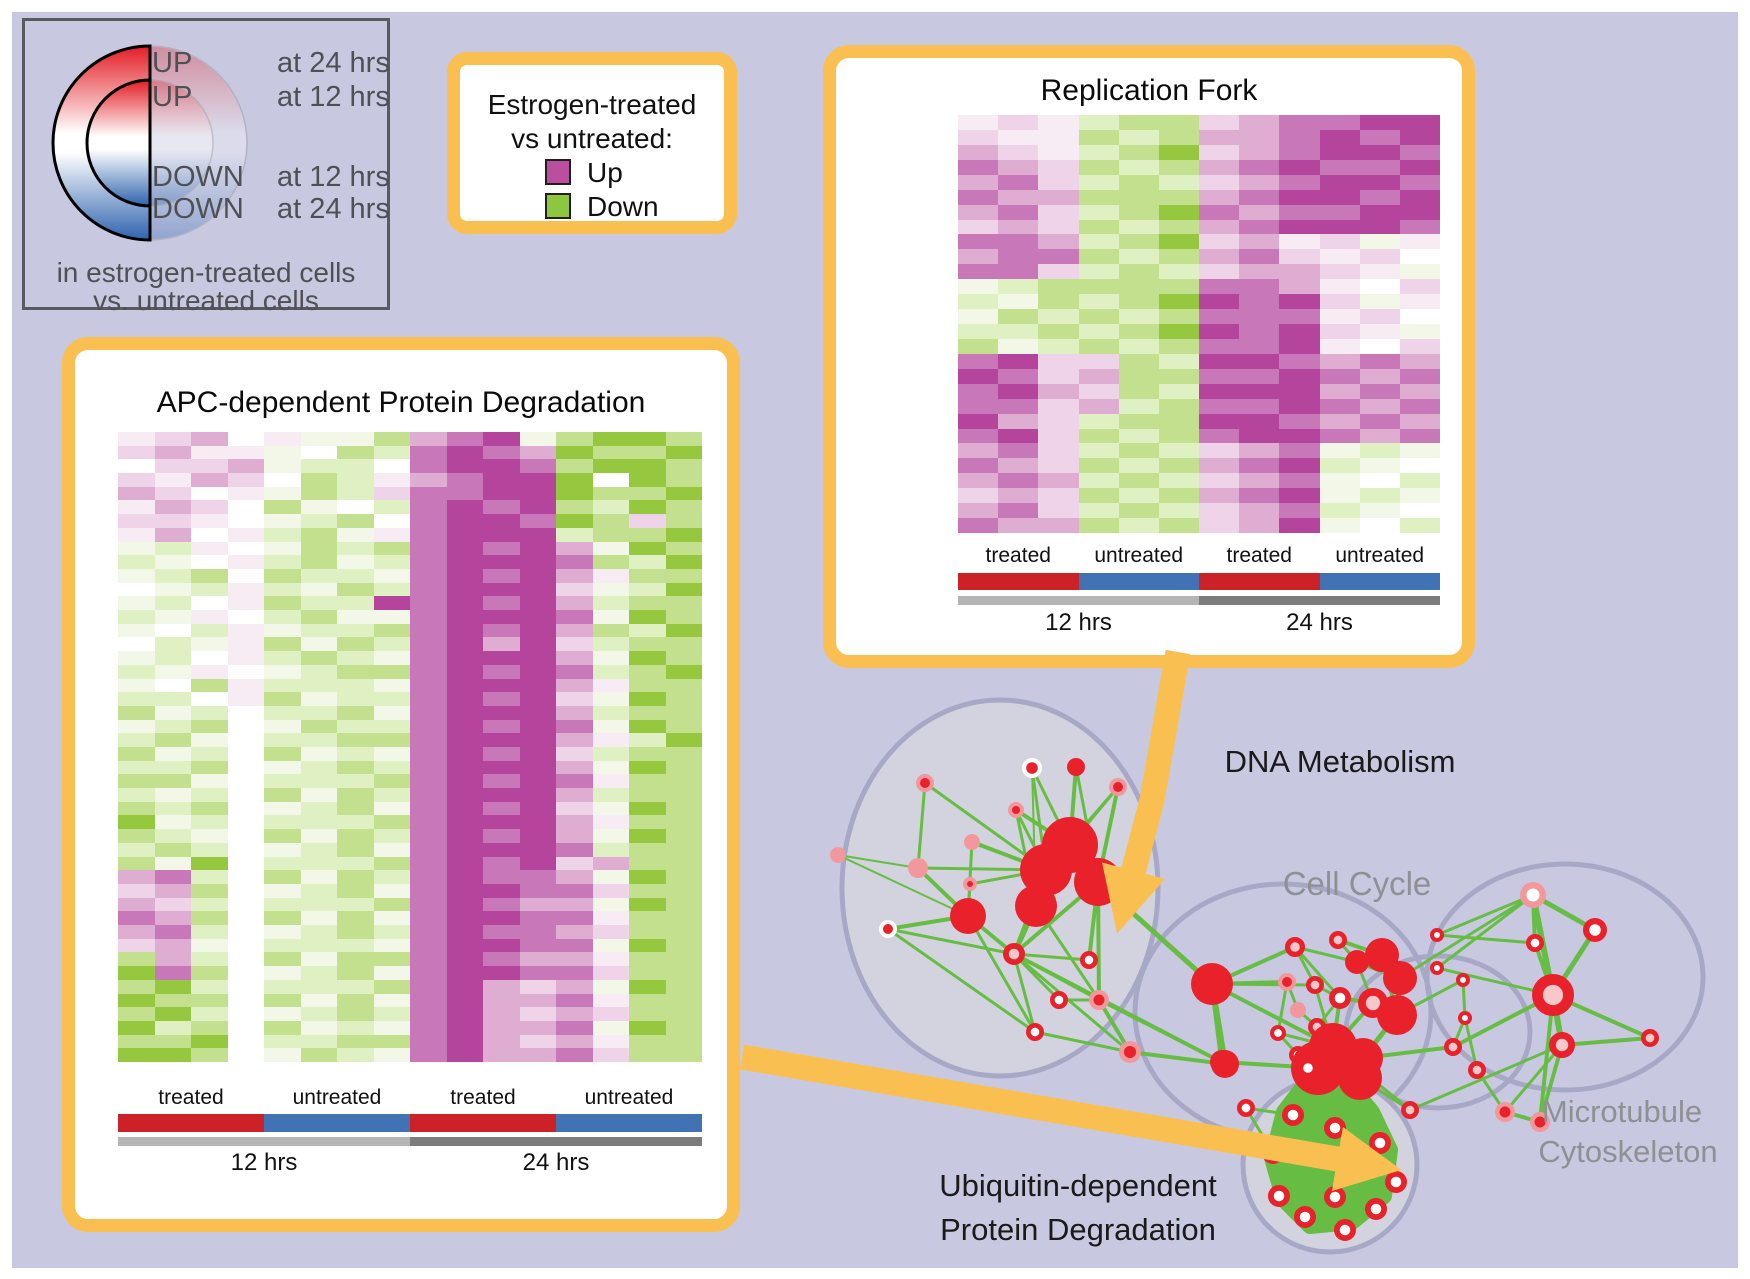 This screenshot has height=1279, width=1750. What do you see at coordinates (1319, 600) in the screenshot?
I see `time-bar` at bounding box center [1319, 600].